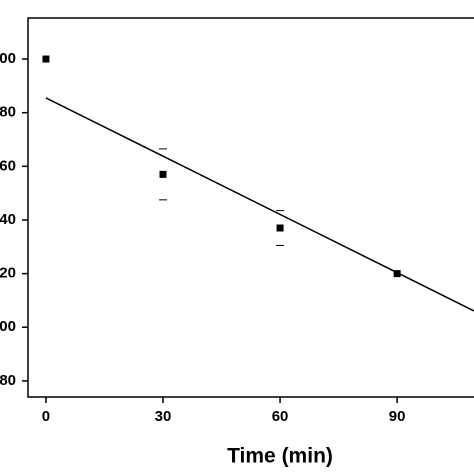  Describe the element at coordinates (397, 416) in the screenshot. I see `x-tick-label: 90` at that location.